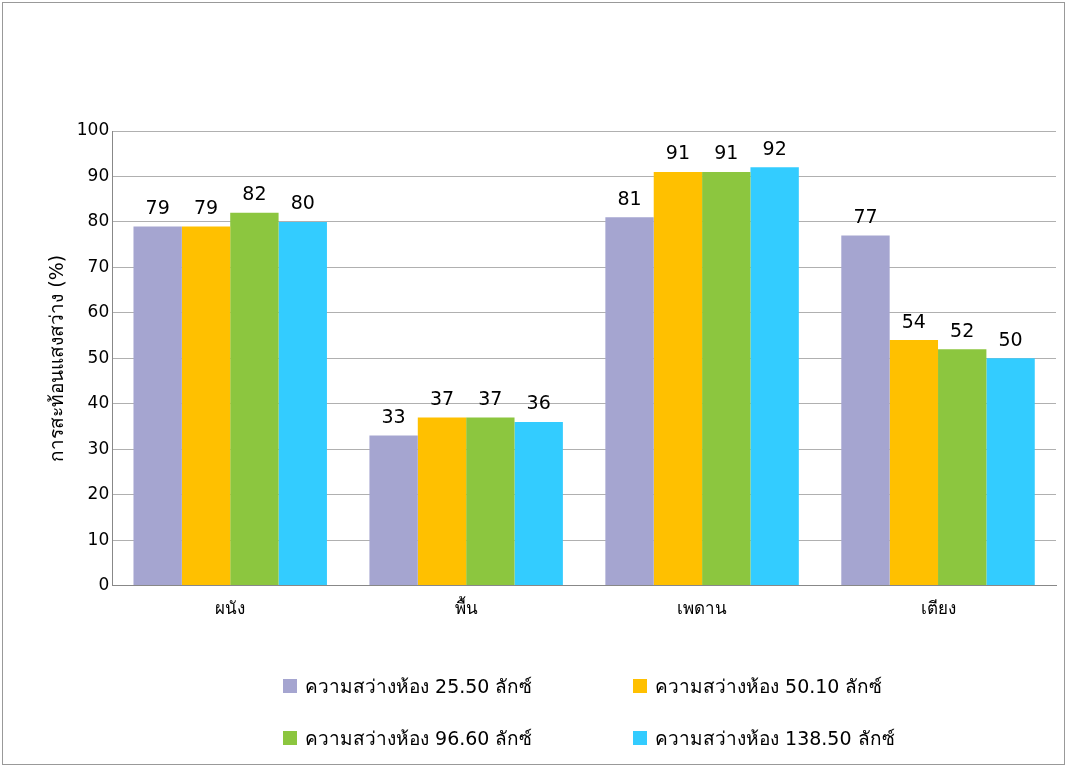 The height and width of the screenshot is (767, 1067). Describe the element at coordinates (98, 220) in the screenshot. I see `y-tick-label: 80` at that location.